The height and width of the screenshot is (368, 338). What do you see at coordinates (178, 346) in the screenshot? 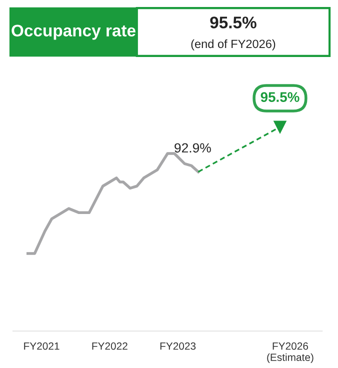
I see `x-tick-label: FY2023` at bounding box center [178, 346].